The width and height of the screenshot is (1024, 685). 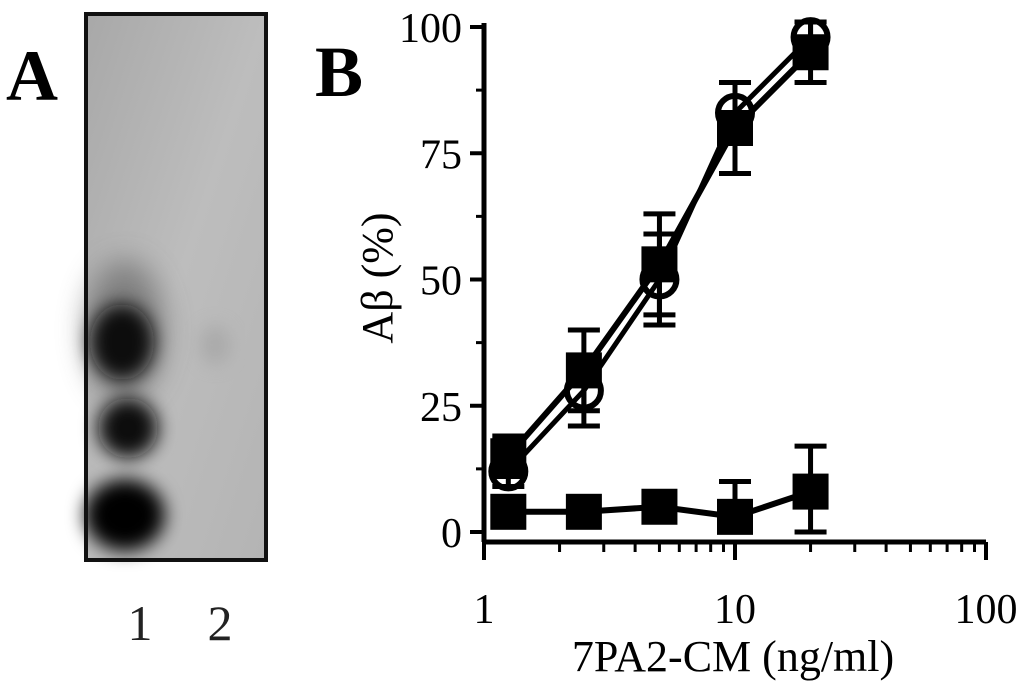 What do you see at coordinates (451, 534) in the screenshot?
I see `y-tick-label: 0` at bounding box center [451, 534].